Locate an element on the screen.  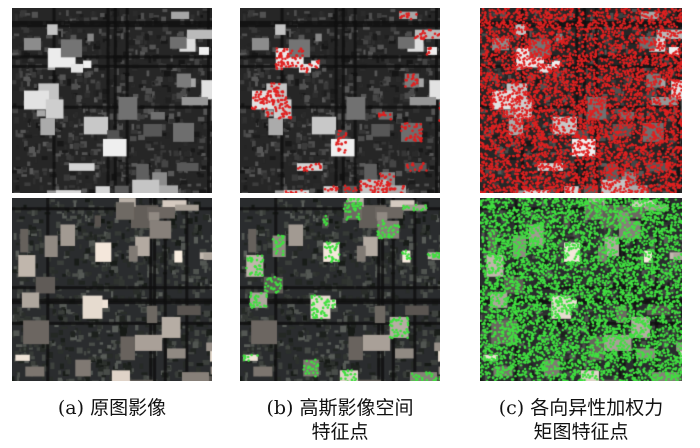
caption-a: (a) 原图影像 is located at coordinates (112, 408).